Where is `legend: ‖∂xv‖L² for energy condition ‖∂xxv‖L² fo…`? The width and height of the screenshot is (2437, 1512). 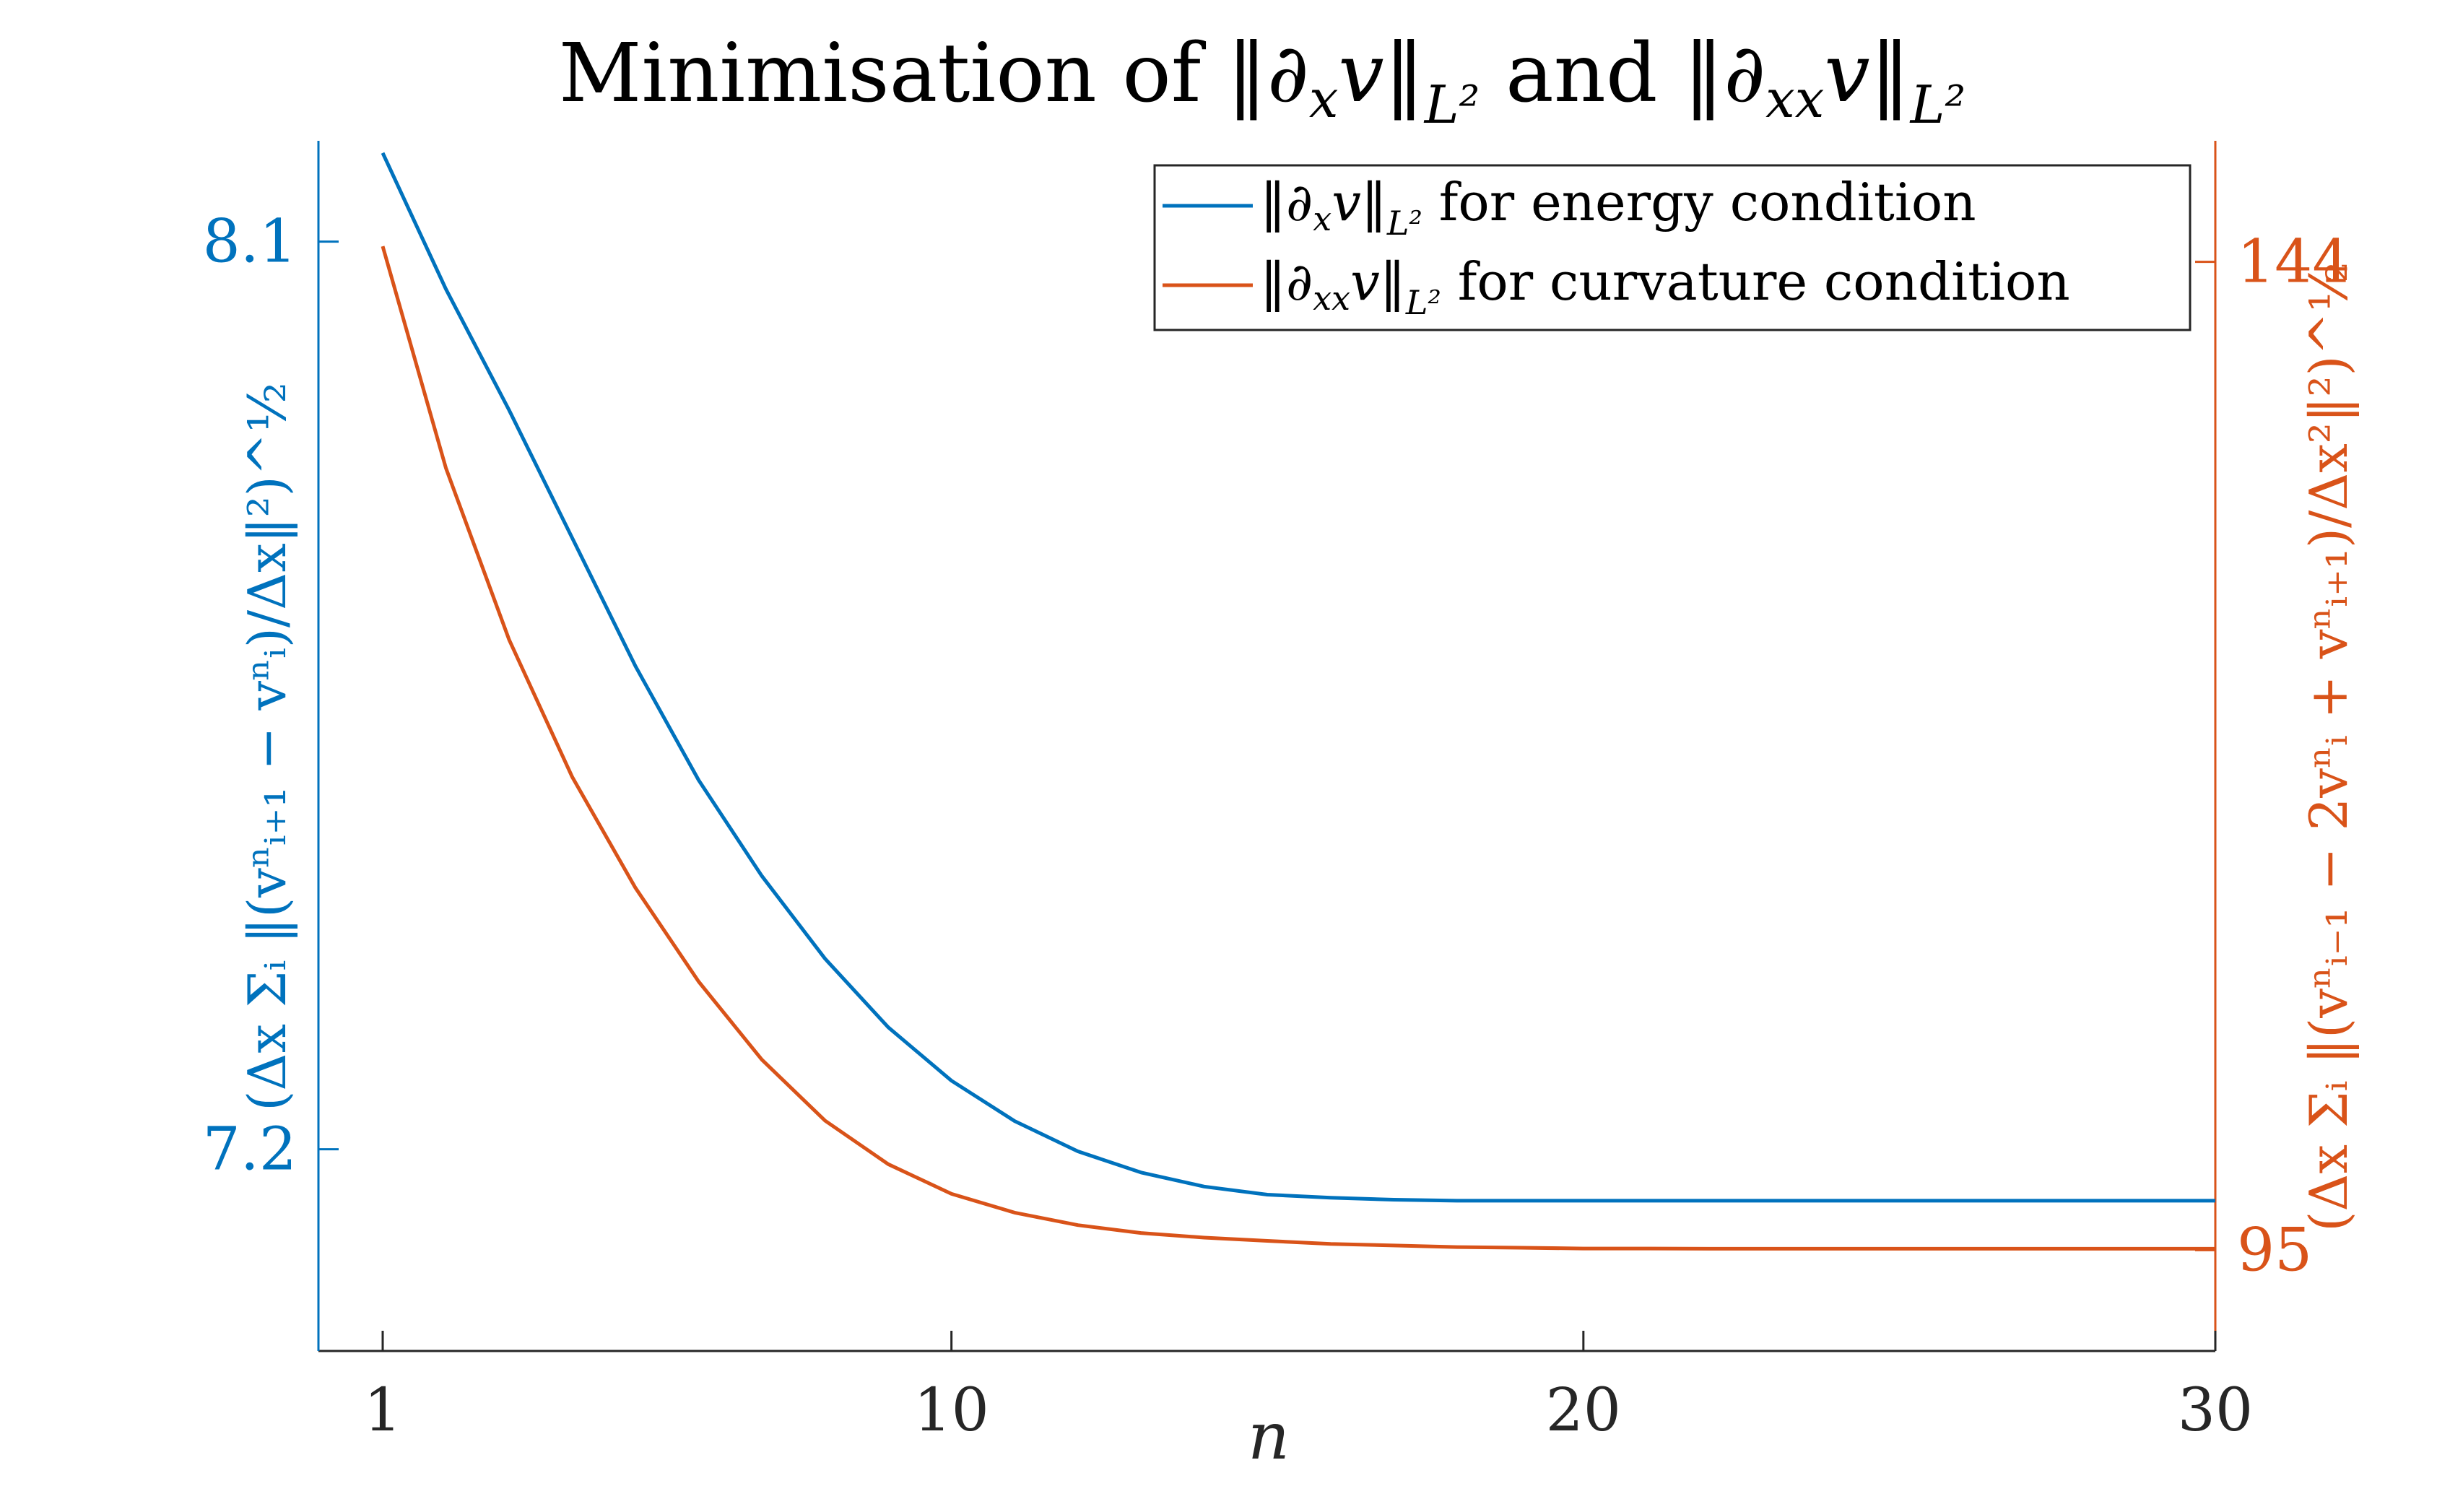 legend: ‖∂xv‖L² for energy condition ‖∂xxv‖L² fo… is located at coordinates (1672, 247).